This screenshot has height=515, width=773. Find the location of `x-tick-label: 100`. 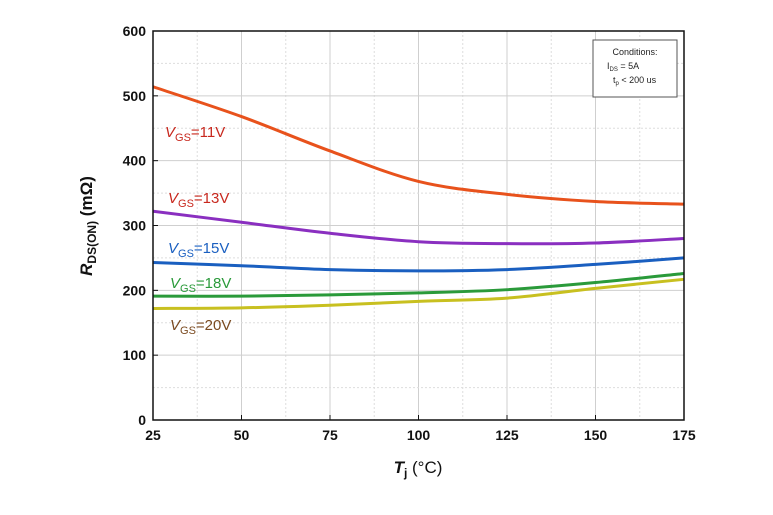

x-tick-label: 100 is located at coordinates (419, 435).